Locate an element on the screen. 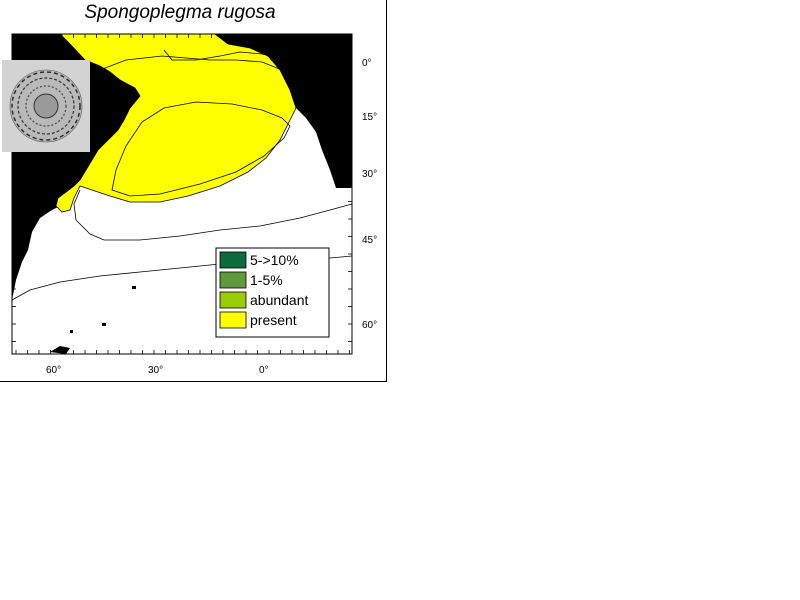 This screenshot has height=600, width=800. contour-central is located at coordinates (201, 149).